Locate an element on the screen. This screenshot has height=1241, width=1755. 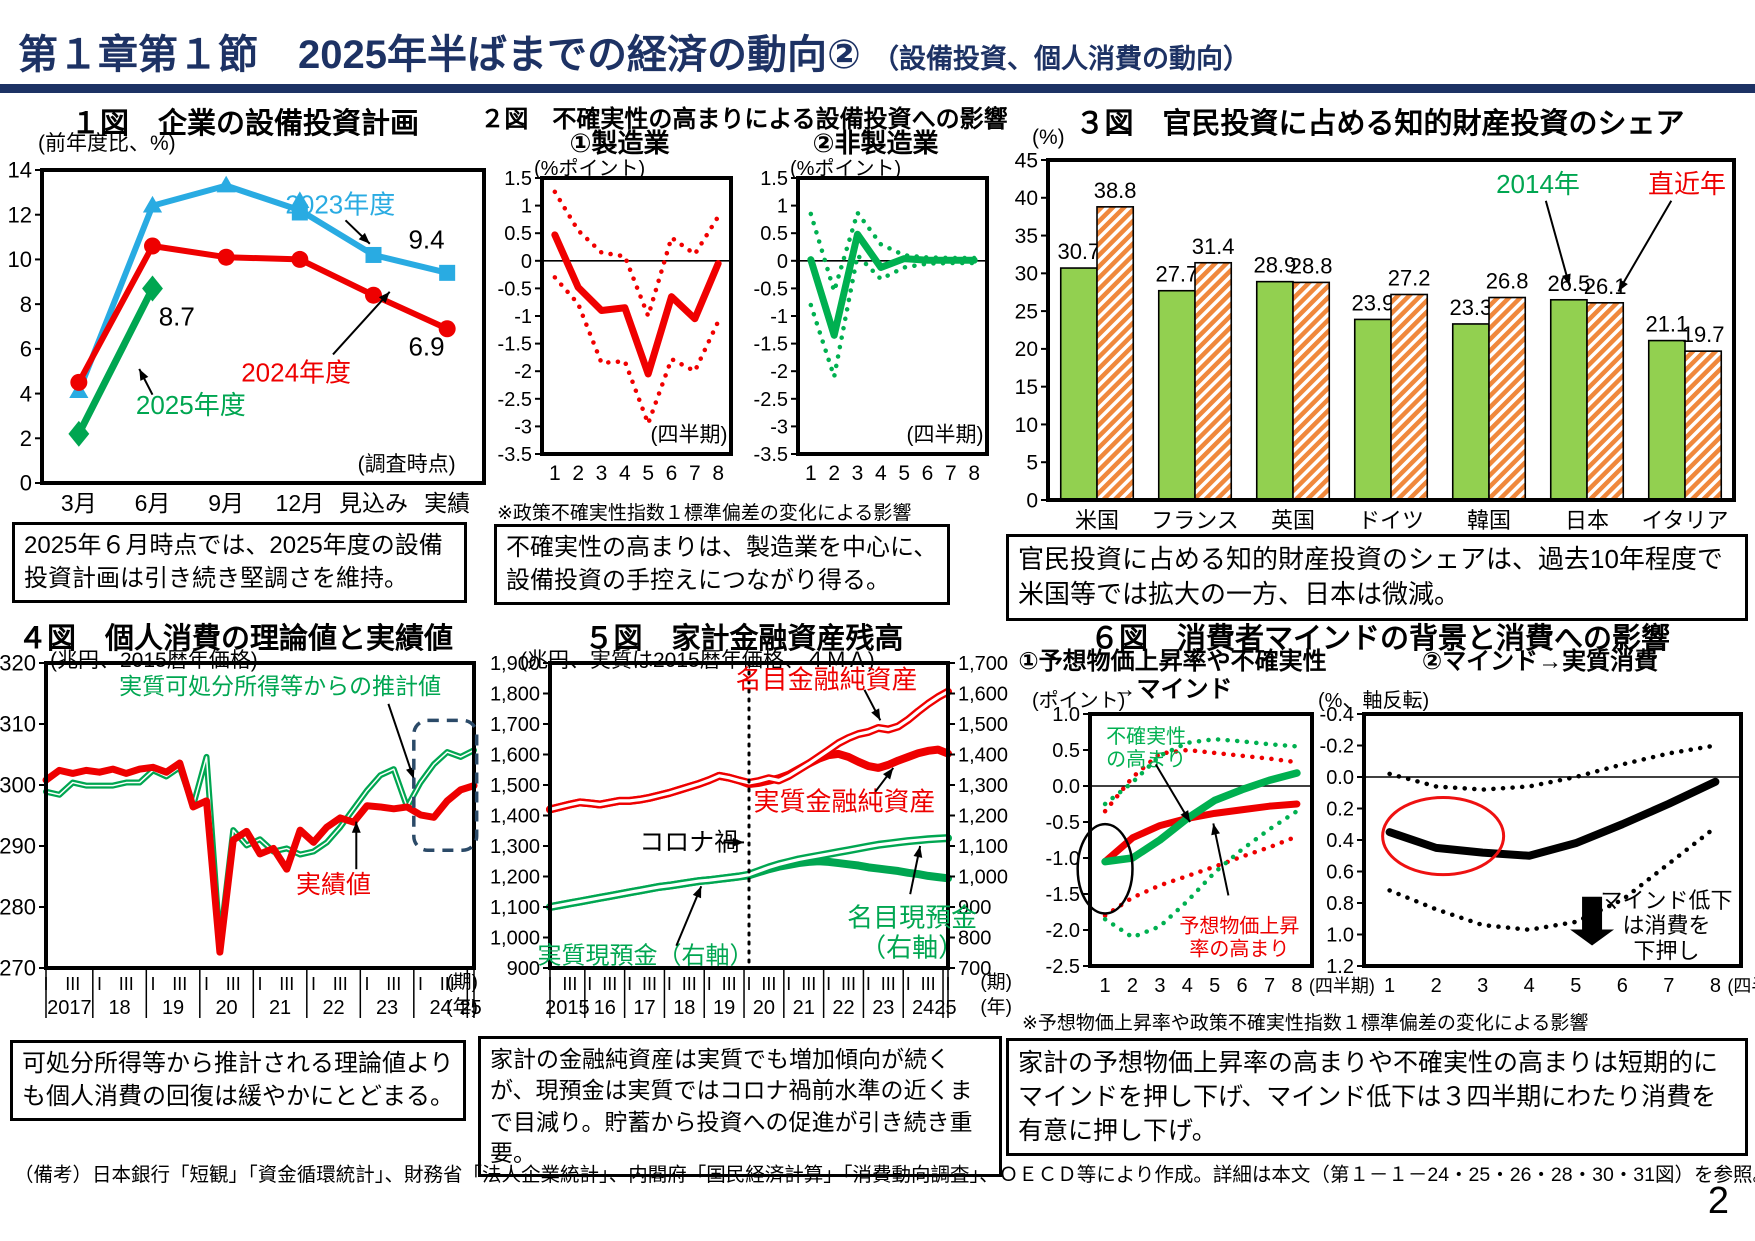
svg-text: -2.5 is located at coordinates (771, 400).